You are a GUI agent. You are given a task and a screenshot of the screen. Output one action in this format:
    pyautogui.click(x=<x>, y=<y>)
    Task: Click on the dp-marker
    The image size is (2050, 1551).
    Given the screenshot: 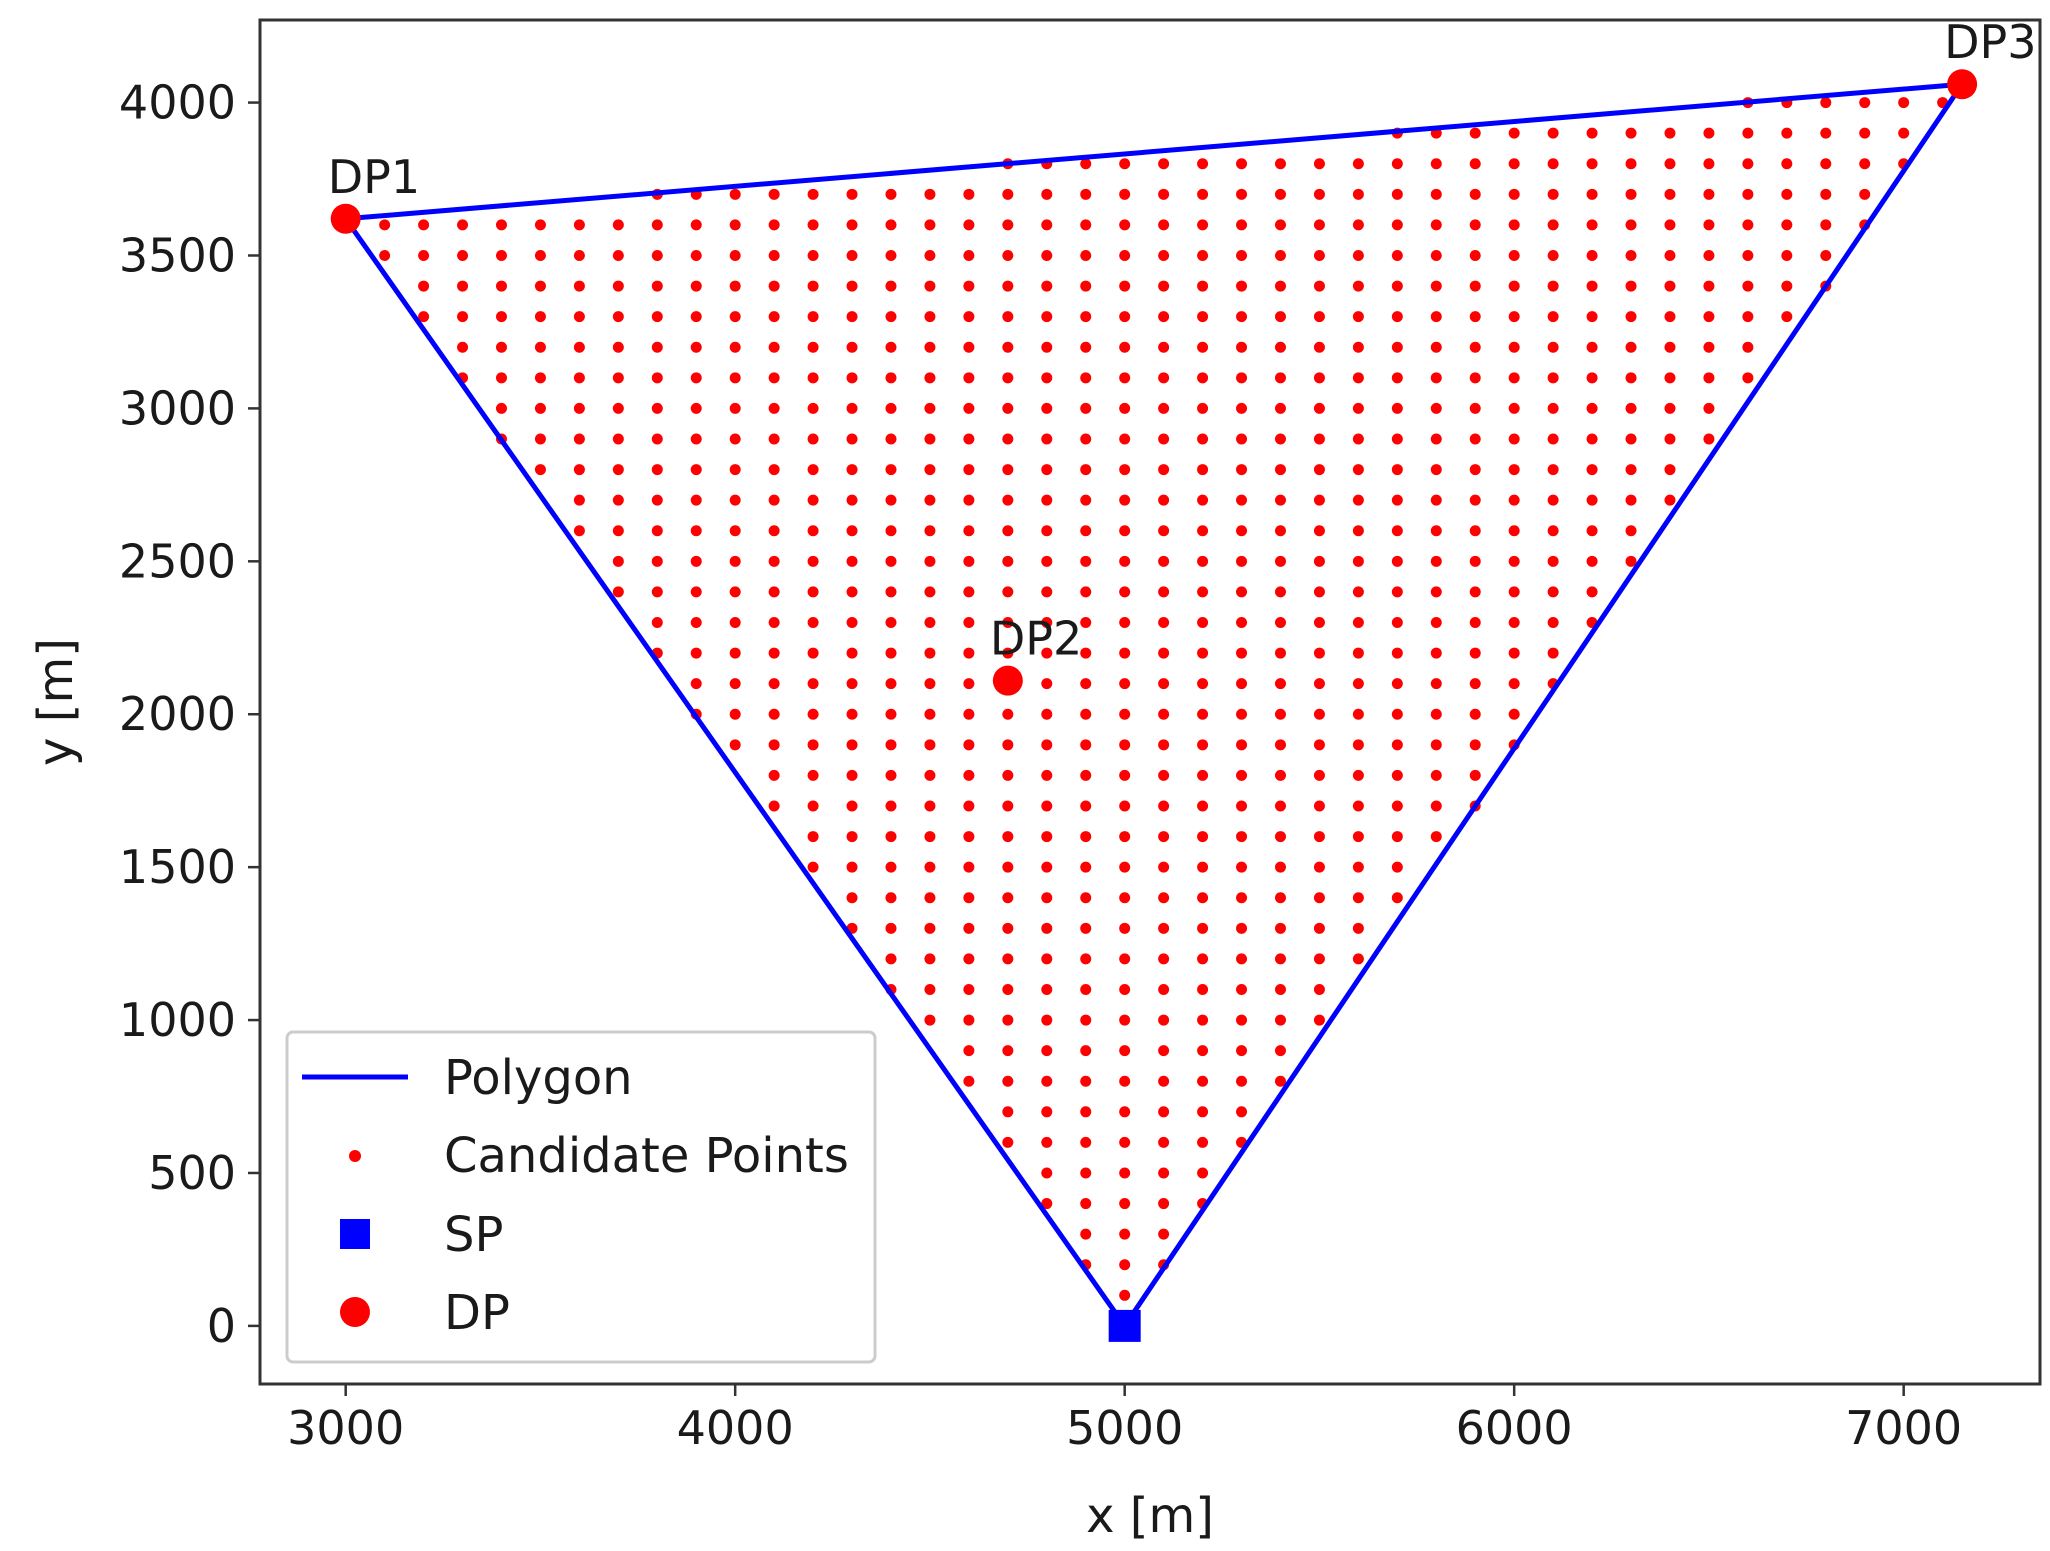 What is the action you would take?
    pyautogui.click(x=345, y=218)
    